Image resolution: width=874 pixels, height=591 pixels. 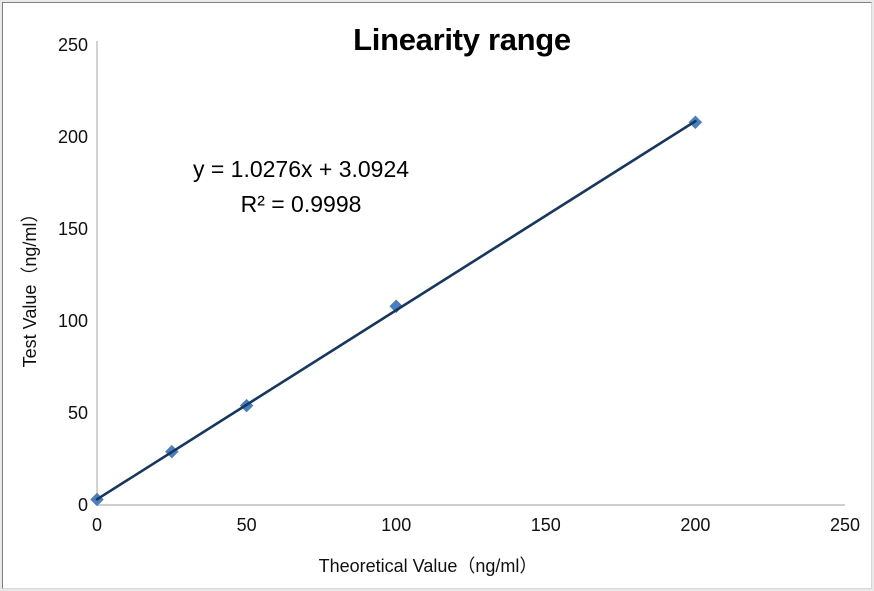 What do you see at coordinates (97, 525) in the screenshot?
I see `x-tick-label: 0` at bounding box center [97, 525].